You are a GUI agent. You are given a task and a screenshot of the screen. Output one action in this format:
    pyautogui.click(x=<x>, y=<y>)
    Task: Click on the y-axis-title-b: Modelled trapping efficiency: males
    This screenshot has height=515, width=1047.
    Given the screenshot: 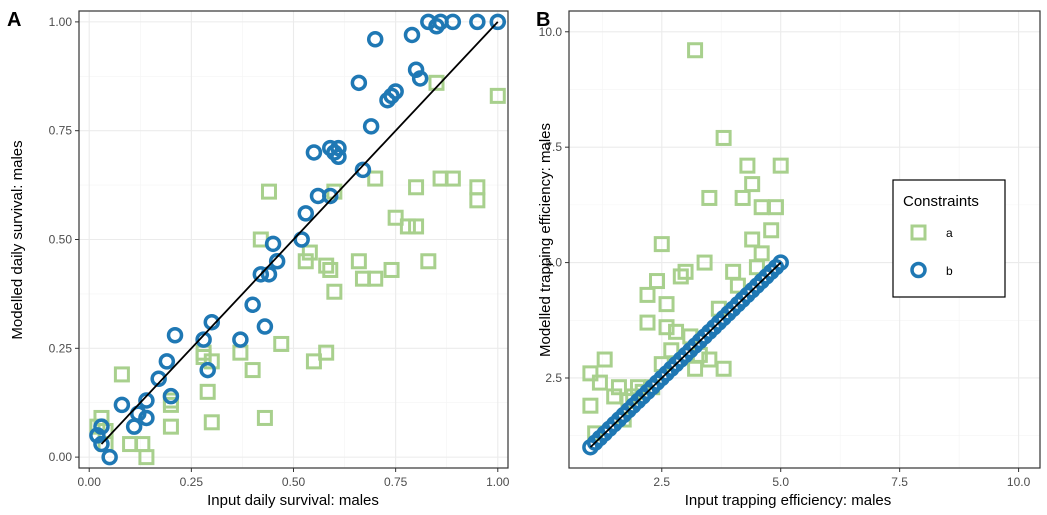 What is the action you would take?
    pyautogui.click(x=545, y=240)
    